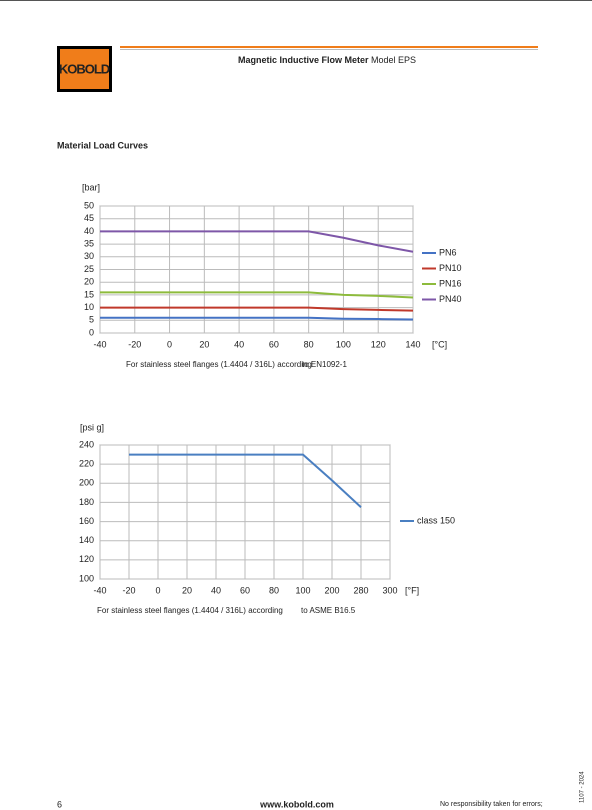  Describe the element at coordinates (389, 590) in the screenshot. I see `x-tick-label: 300` at that location.